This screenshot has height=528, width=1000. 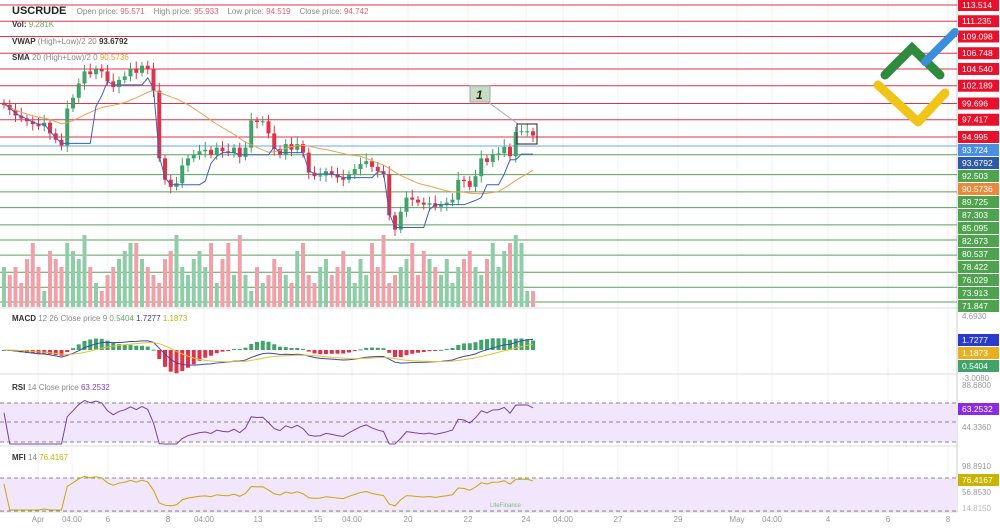 What do you see at coordinates (479, 95) in the screenshot?
I see `annotation-label: 1` at bounding box center [479, 95].